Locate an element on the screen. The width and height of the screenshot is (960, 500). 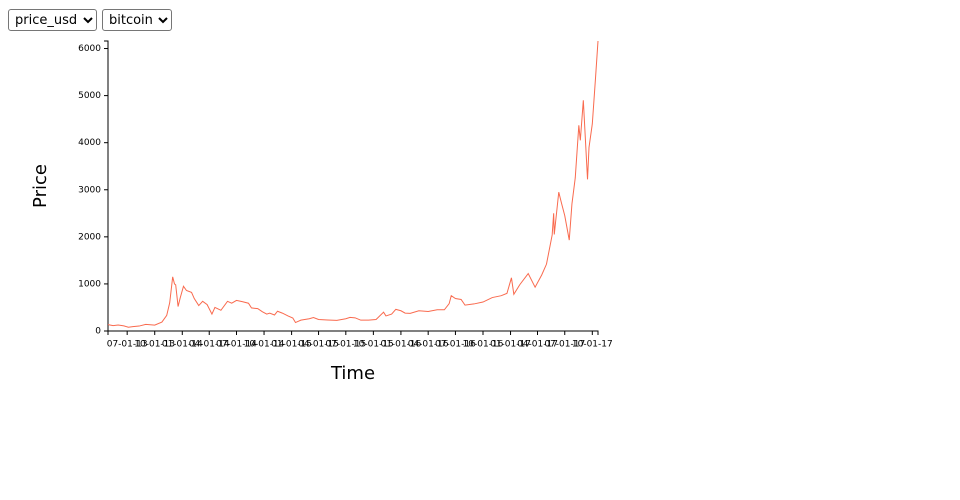
x-tick-label: 07-01-14 is located at coordinates (236, 345).